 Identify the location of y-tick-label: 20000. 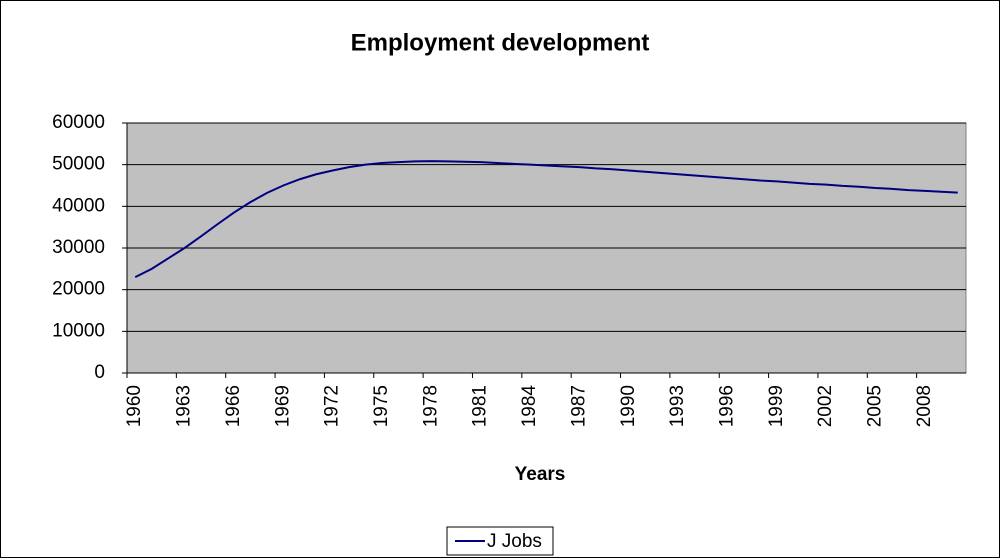
(78, 289).